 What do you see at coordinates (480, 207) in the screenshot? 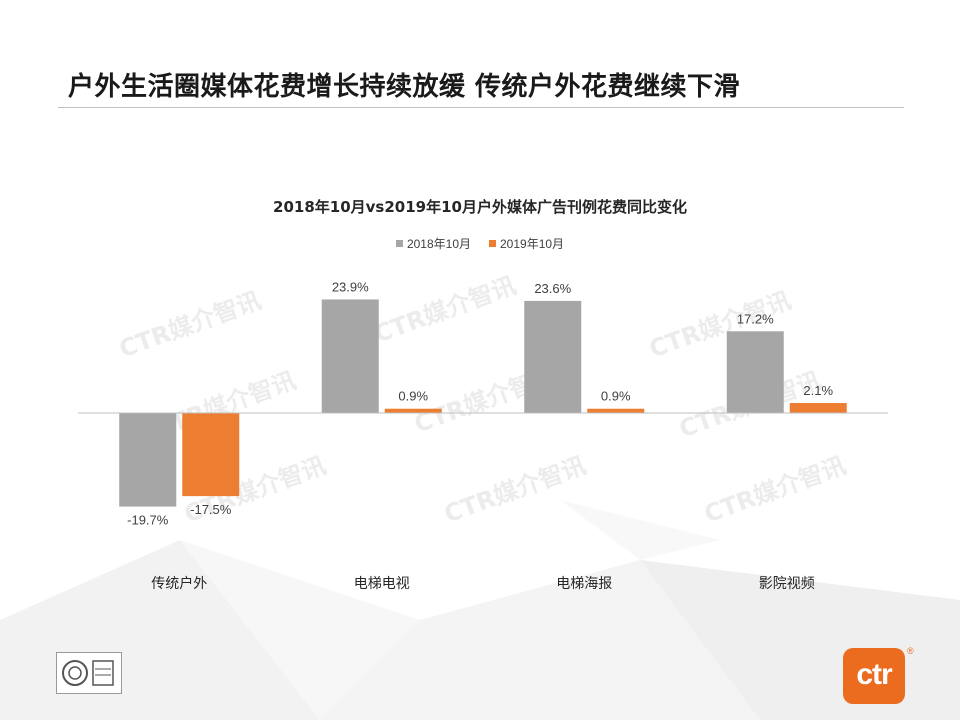
I see `chart-title: 2018年10月vs2019年10月户外媒体广告刊例花费同比变化` at bounding box center [480, 207].